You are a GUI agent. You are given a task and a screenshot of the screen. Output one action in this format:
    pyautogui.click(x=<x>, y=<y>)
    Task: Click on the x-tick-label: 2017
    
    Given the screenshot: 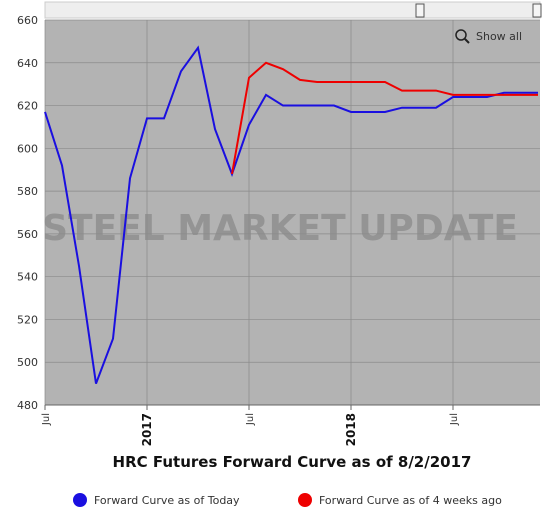 What is the action you would take?
    pyautogui.click(x=147, y=429)
    